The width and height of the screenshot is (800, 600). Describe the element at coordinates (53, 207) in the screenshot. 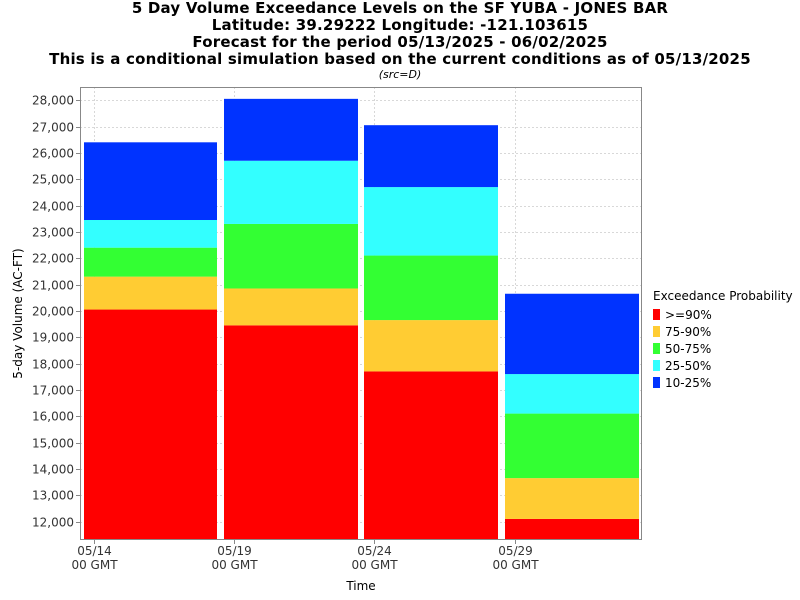

I see `y-tick-label: 24,000` at that location.